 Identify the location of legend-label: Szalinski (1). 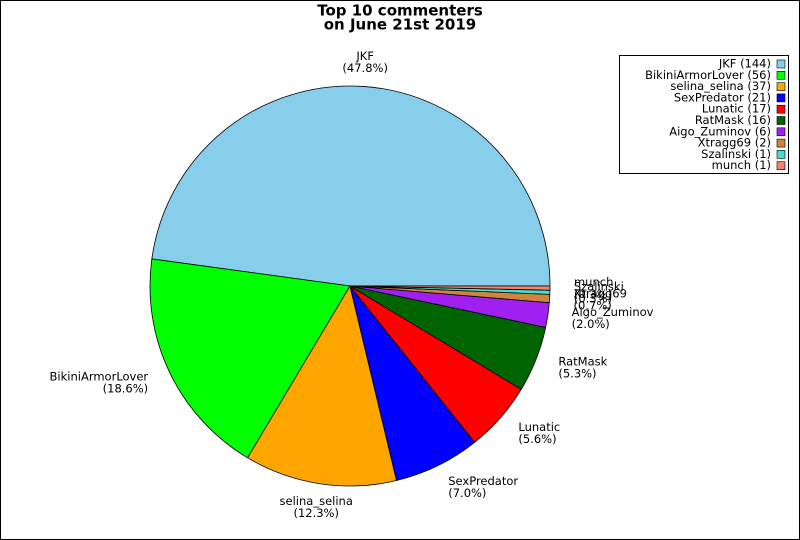
(736, 154).